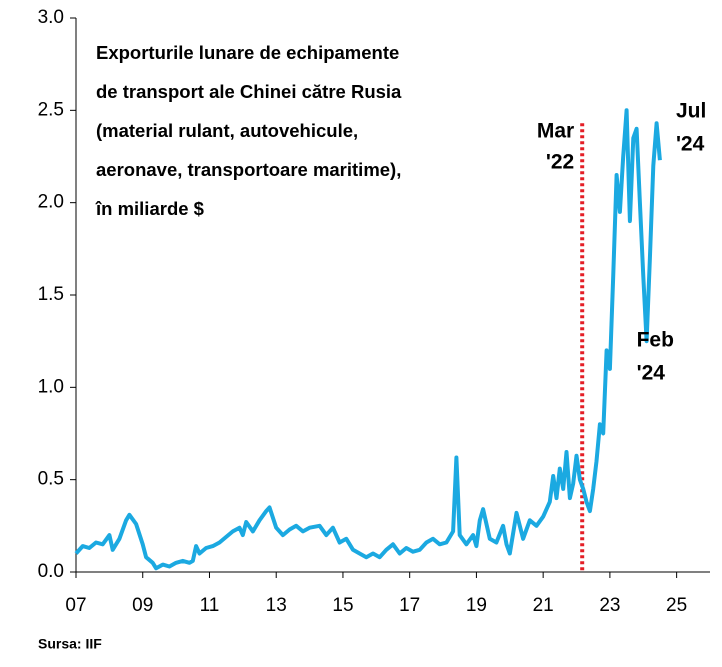 This screenshot has height=667, width=722. I want to click on event-label: Mar, so click(555, 131).